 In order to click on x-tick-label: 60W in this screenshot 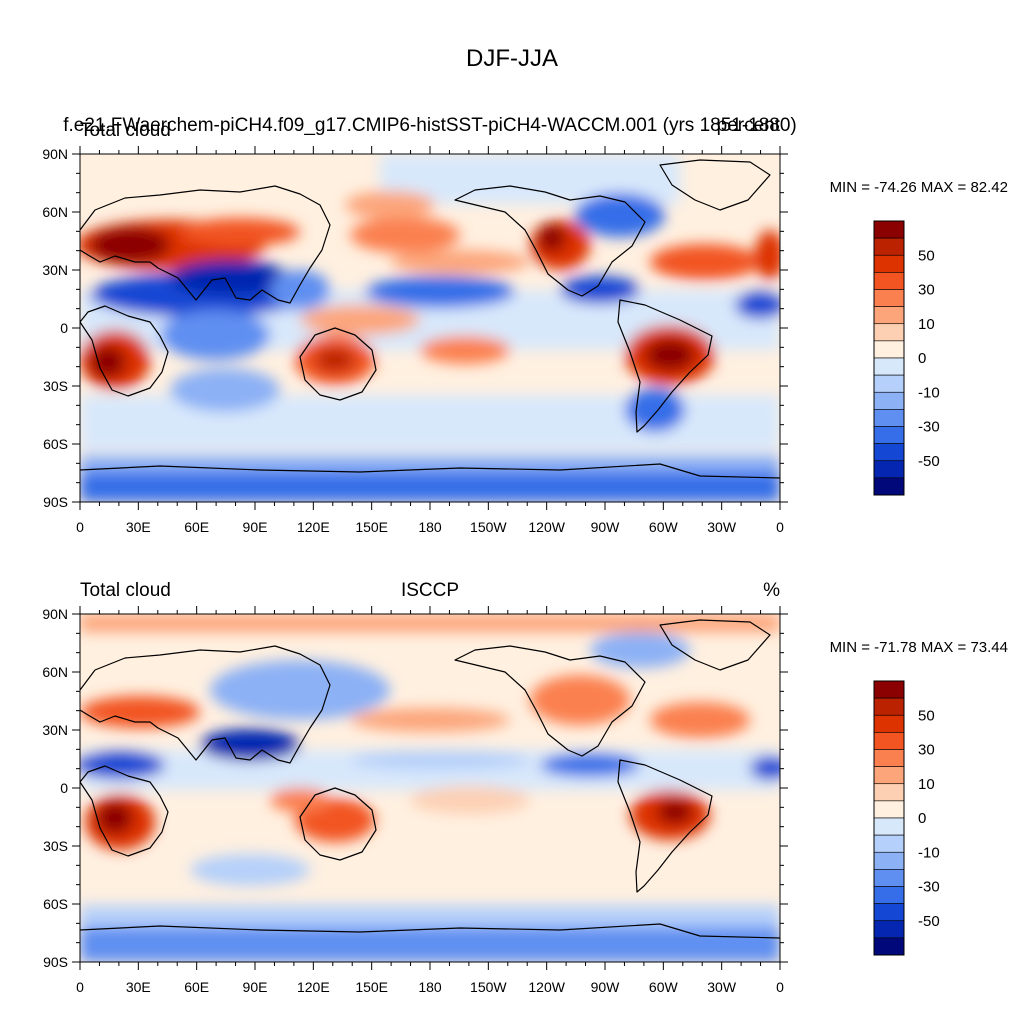, I will do `click(664, 527)`.